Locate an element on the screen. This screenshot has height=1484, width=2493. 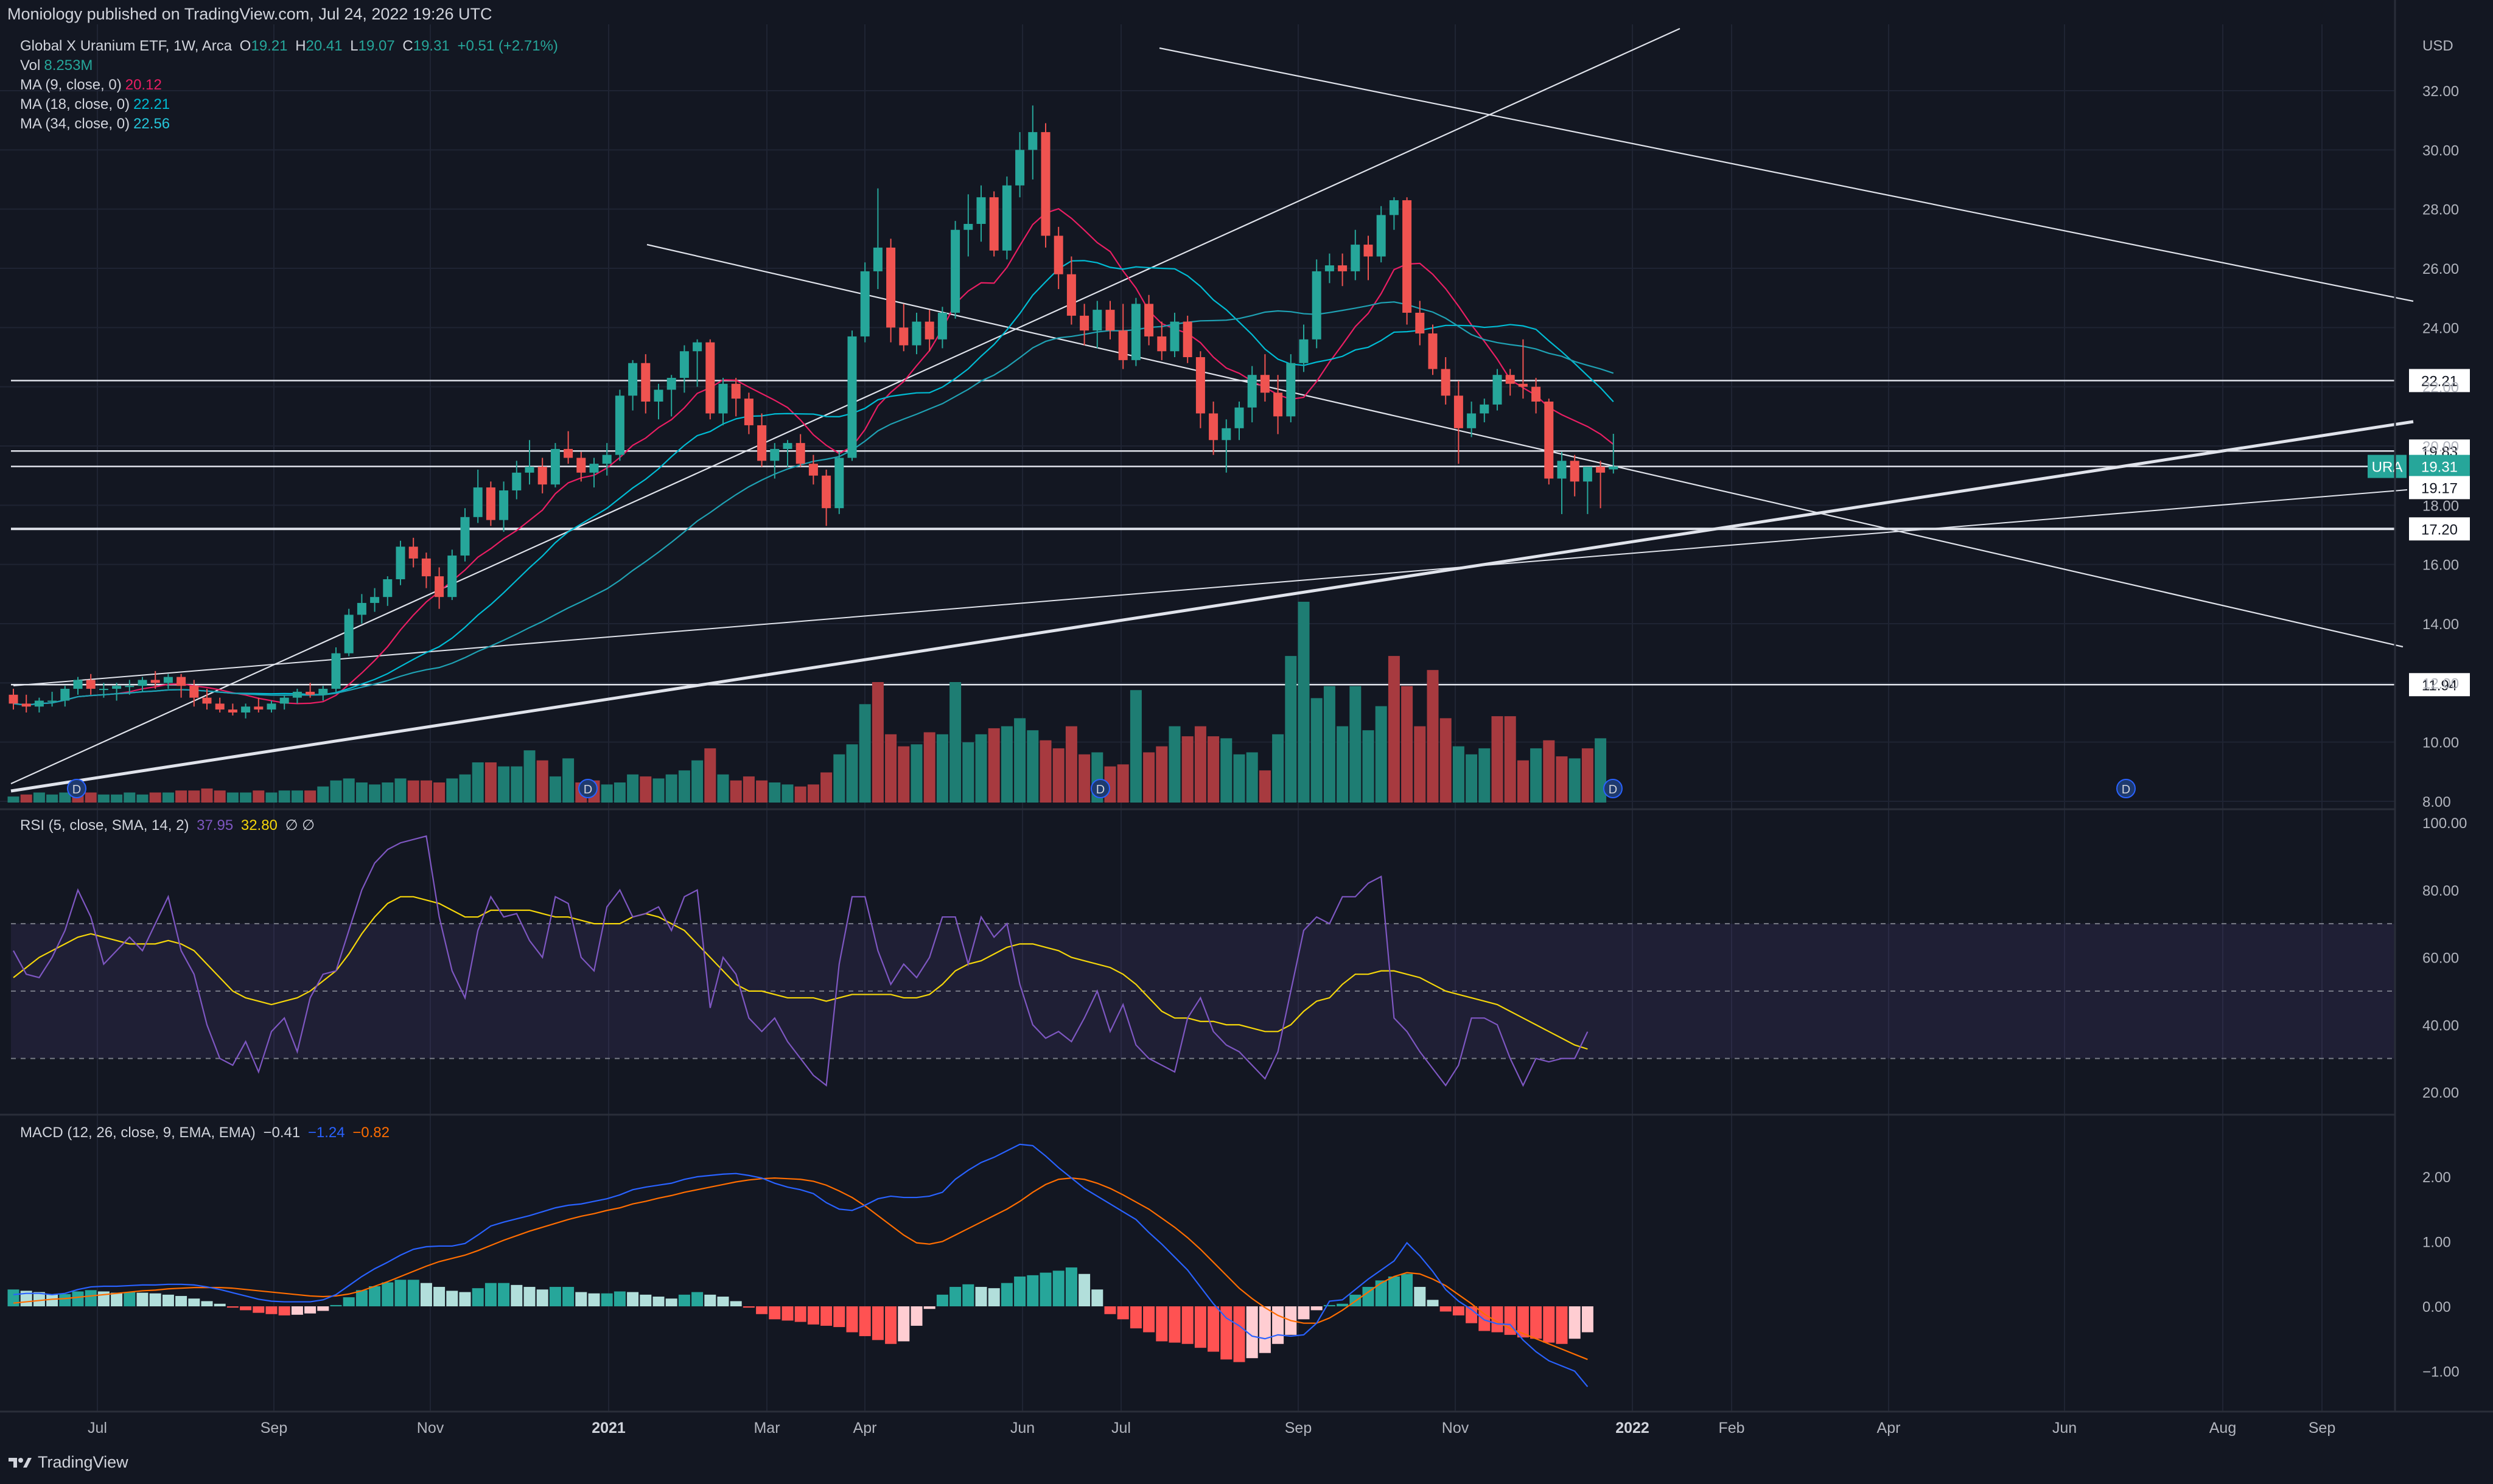
ma18-legend: MA (18, close, 0) 22.21 is located at coordinates (96, 104).